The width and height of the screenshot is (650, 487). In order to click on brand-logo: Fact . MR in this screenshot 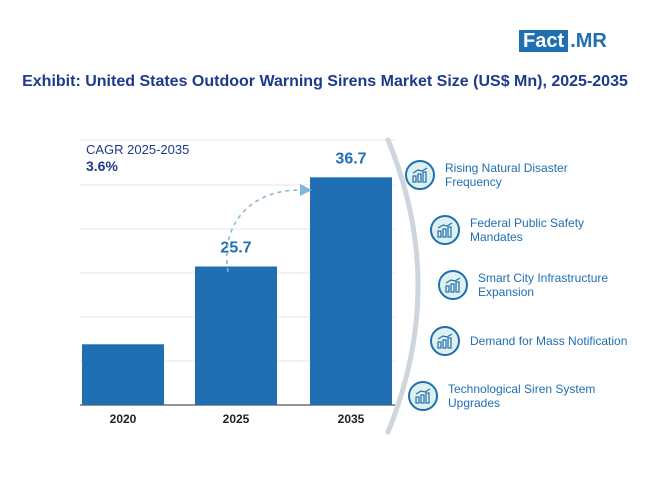, I will do `click(563, 41)`.